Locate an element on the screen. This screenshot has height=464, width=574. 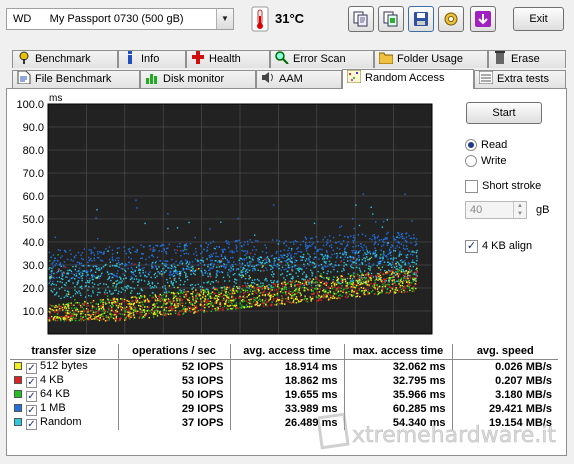
write-label: Write is located at coordinates (494, 161).